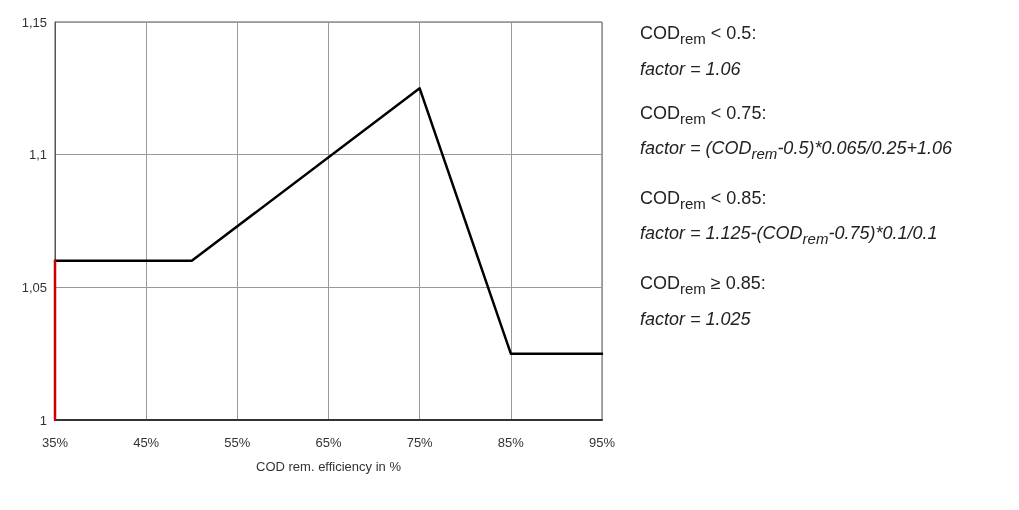 The image size is (1019, 510). What do you see at coordinates (696, 319) in the screenshot?
I see `text: factor = 1.025` at bounding box center [696, 319].